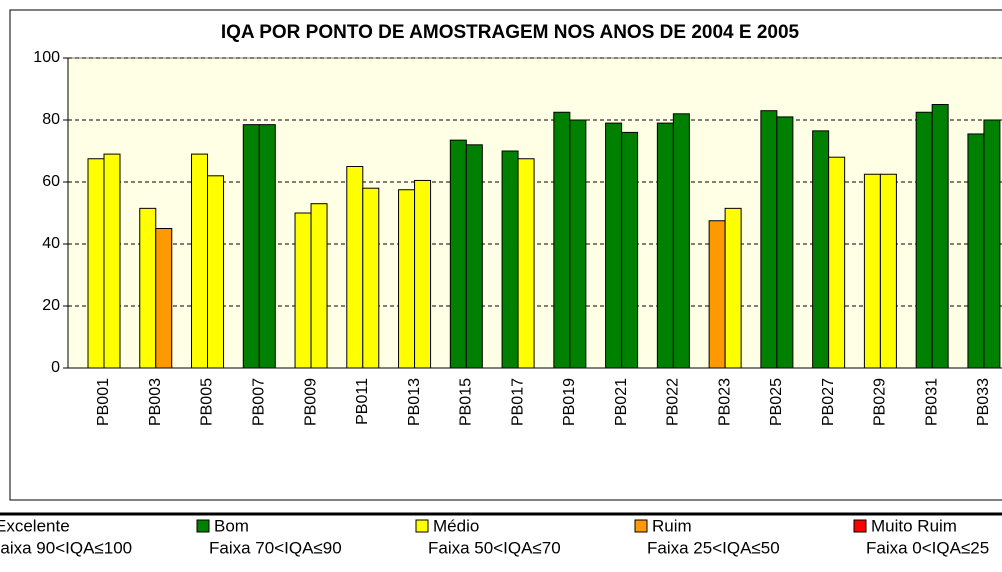 The height and width of the screenshot is (572, 1002). What do you see at coordinates (51, 243) in the screenshot?
I see `y-tick-label: 40` at bounding box center [51, 243].